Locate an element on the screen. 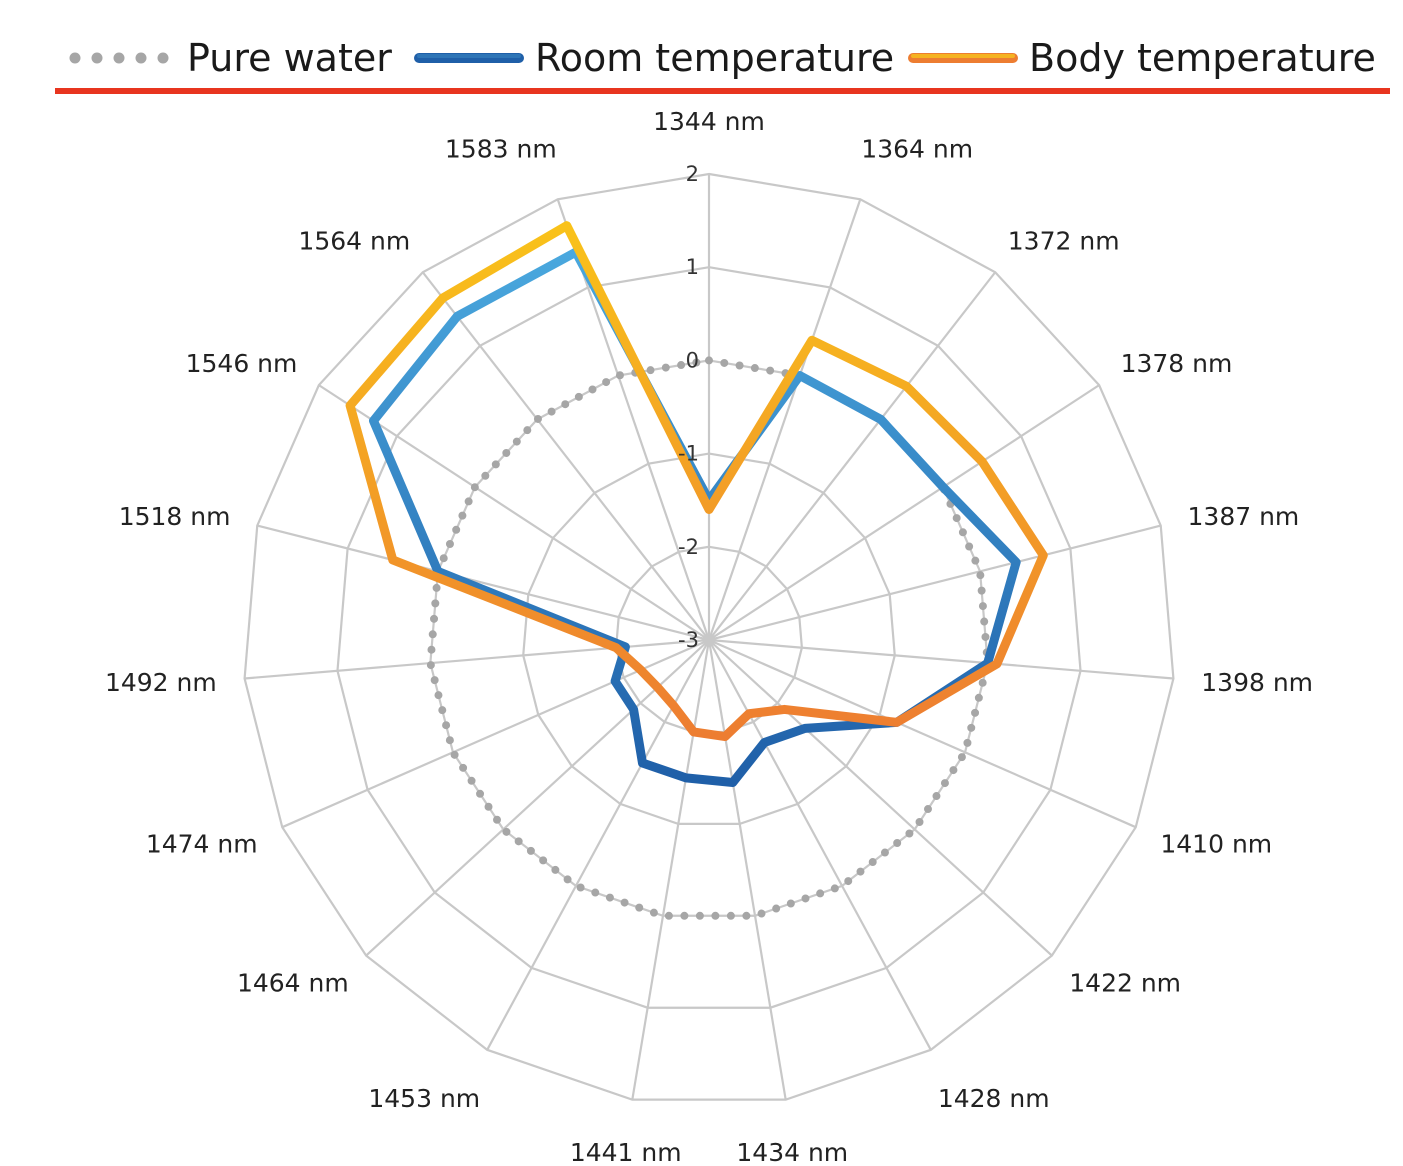 Image resolution: width=1403 pixels, height=1166 pixels. category-label-1422-nm: 1422 nm is located at coordinates (1125, 983).